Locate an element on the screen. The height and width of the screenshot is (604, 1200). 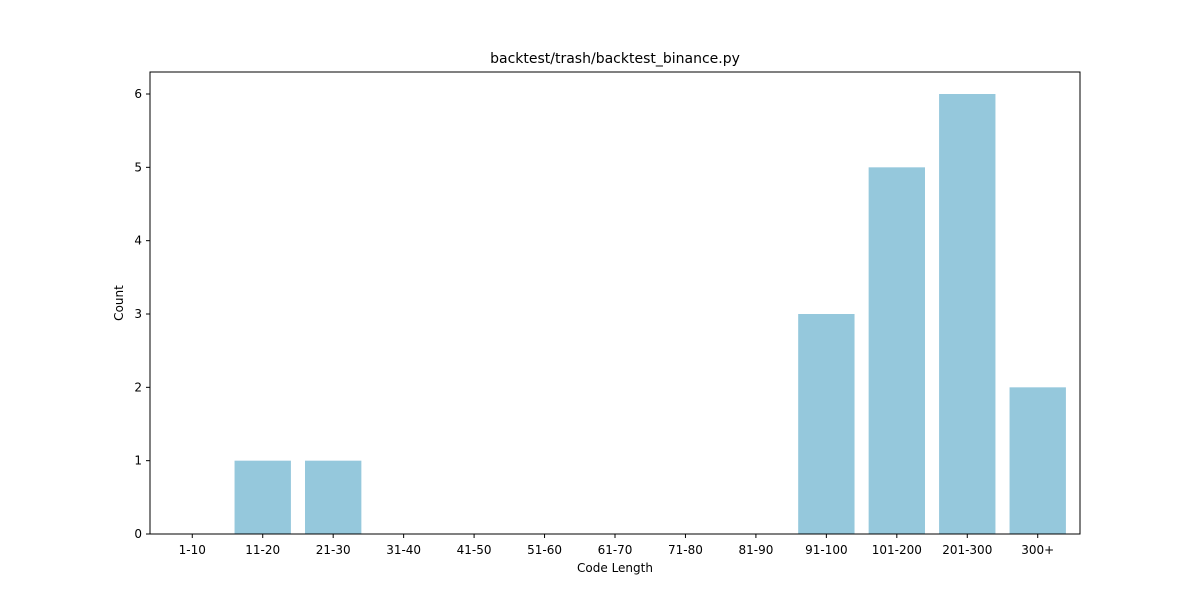
y-tick-label: 6 is located at coordinates (138, 94).